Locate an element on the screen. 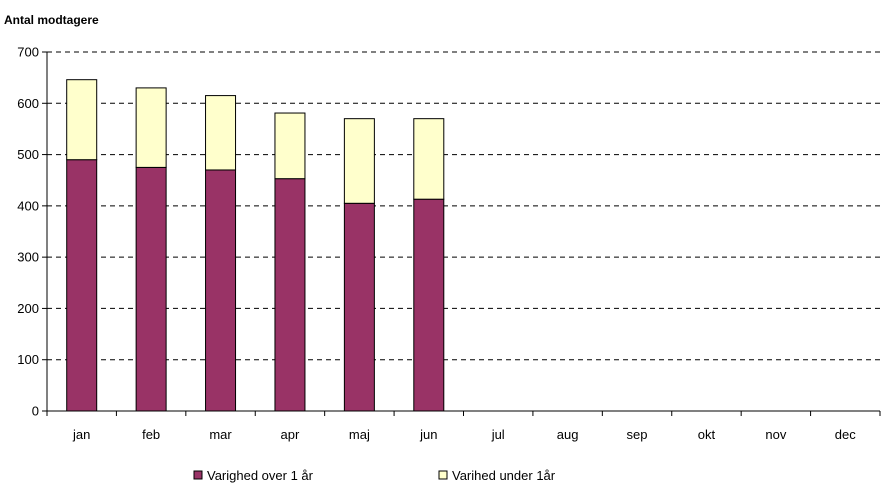  x-tick-label-okt: okt is located at coordinates (707, 434).